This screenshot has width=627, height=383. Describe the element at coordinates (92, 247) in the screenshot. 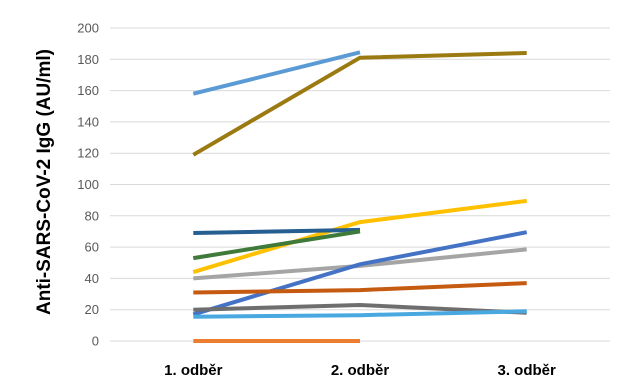

I see `y-tick-label: 60` at that location.